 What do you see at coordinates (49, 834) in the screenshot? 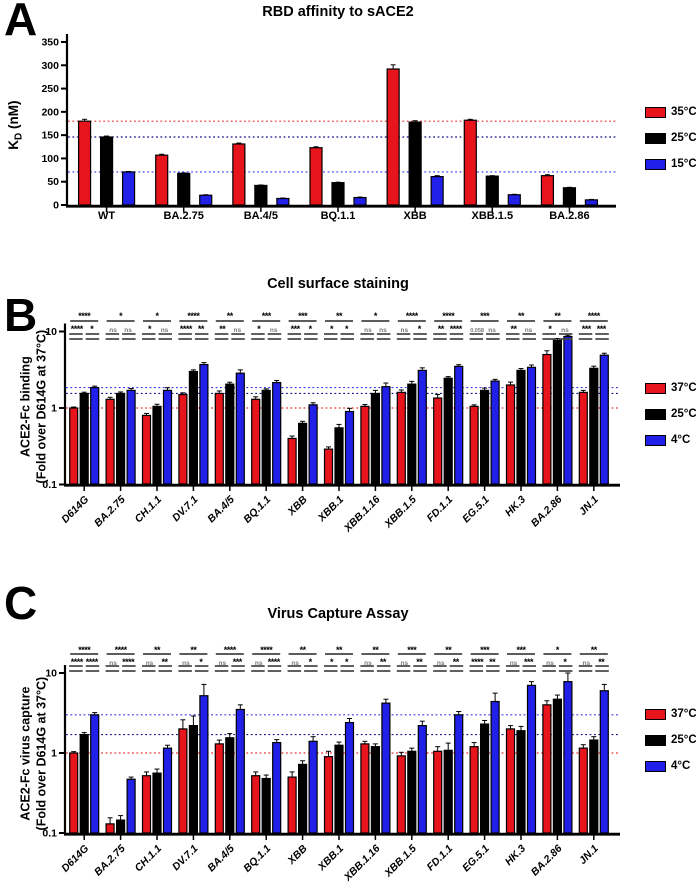
I see `svg-text: 0.1` at bounding box center [49, 834].